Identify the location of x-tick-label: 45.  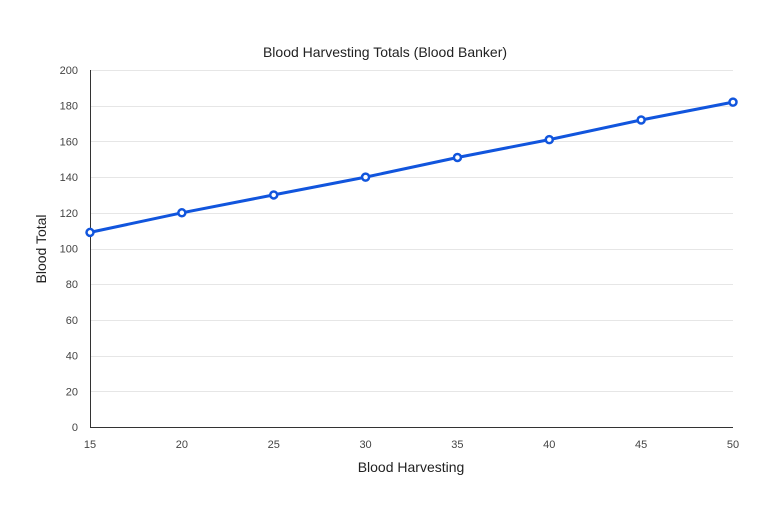
(641, 445).